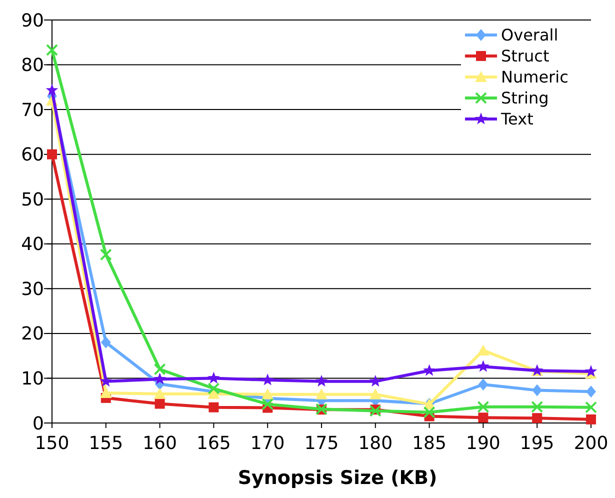  What do you see at coordinates (338, 478) in the screenshot?
I see `x-axis-title: Synopsis Size (KB)` at bounding box center [338, 478].